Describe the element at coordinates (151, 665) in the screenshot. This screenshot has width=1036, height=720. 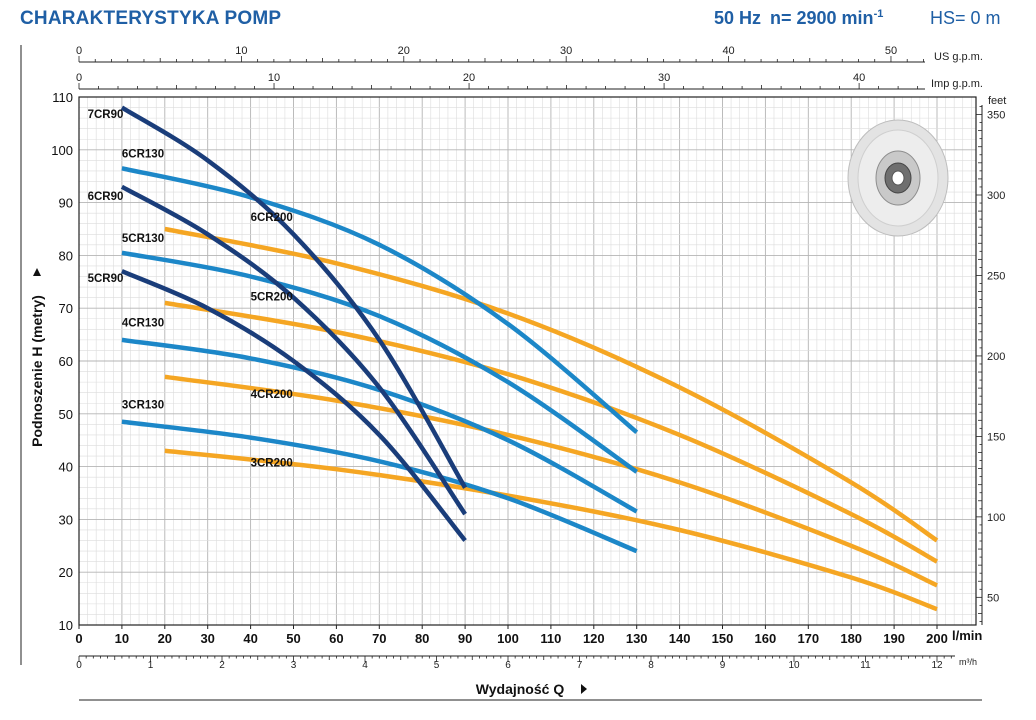
I see `m3h-tick-label: 1` at that location.